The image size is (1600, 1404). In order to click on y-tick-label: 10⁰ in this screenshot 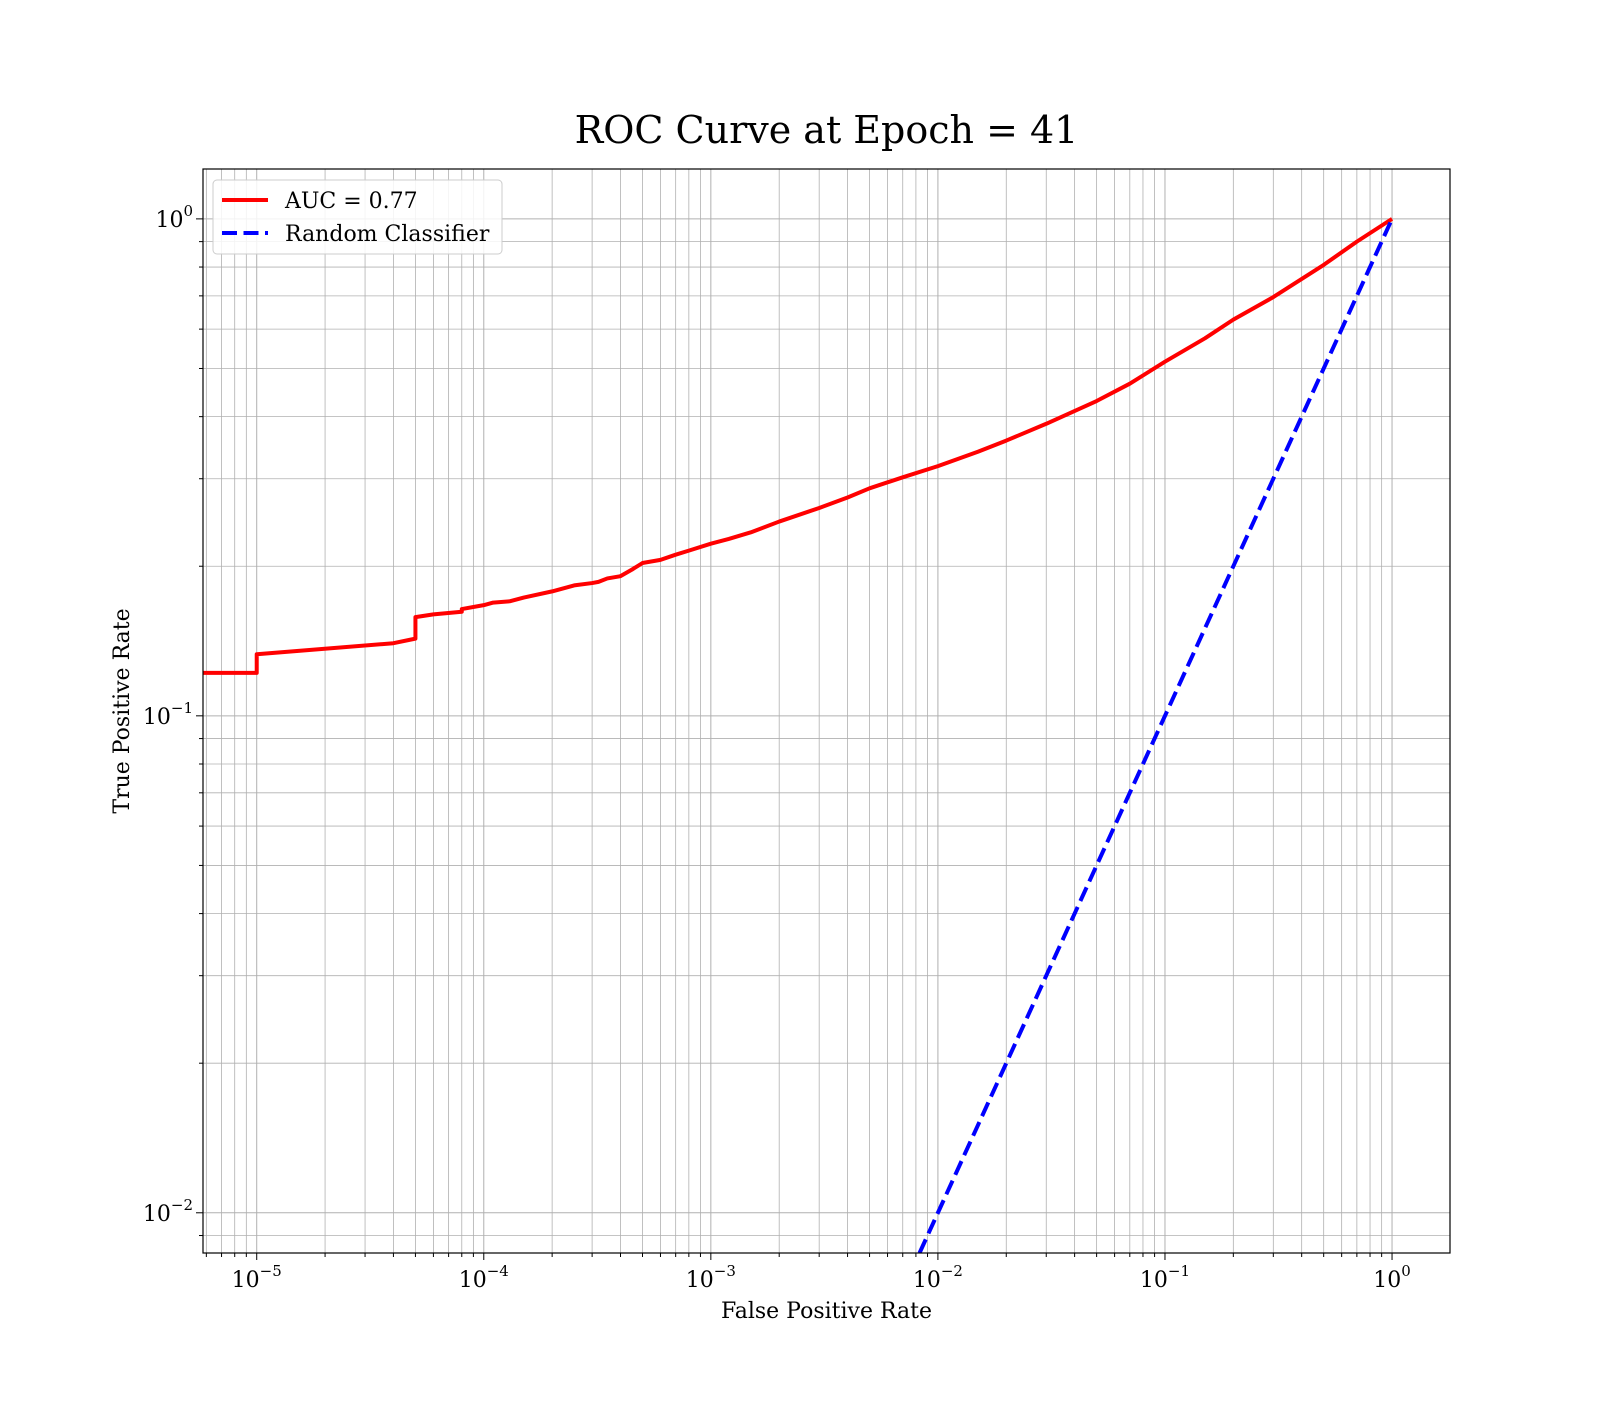, I will do `click(174, 217)`.